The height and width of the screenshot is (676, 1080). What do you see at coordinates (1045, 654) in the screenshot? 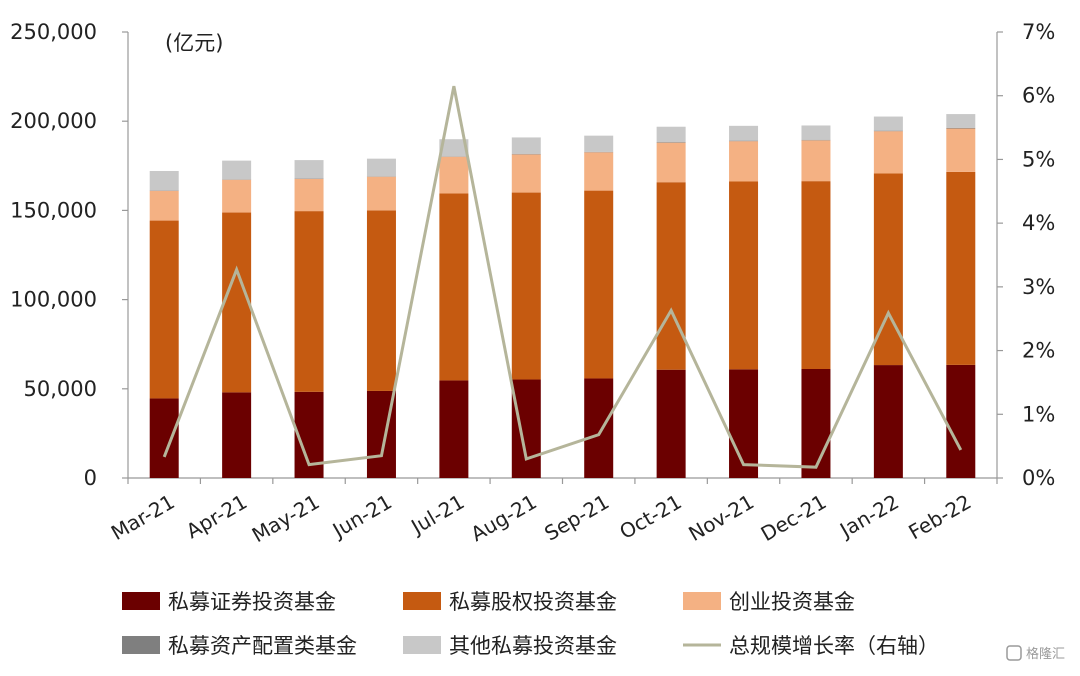
I see `watermark-text: 格隆汇` at bounding box center [1045, 654].